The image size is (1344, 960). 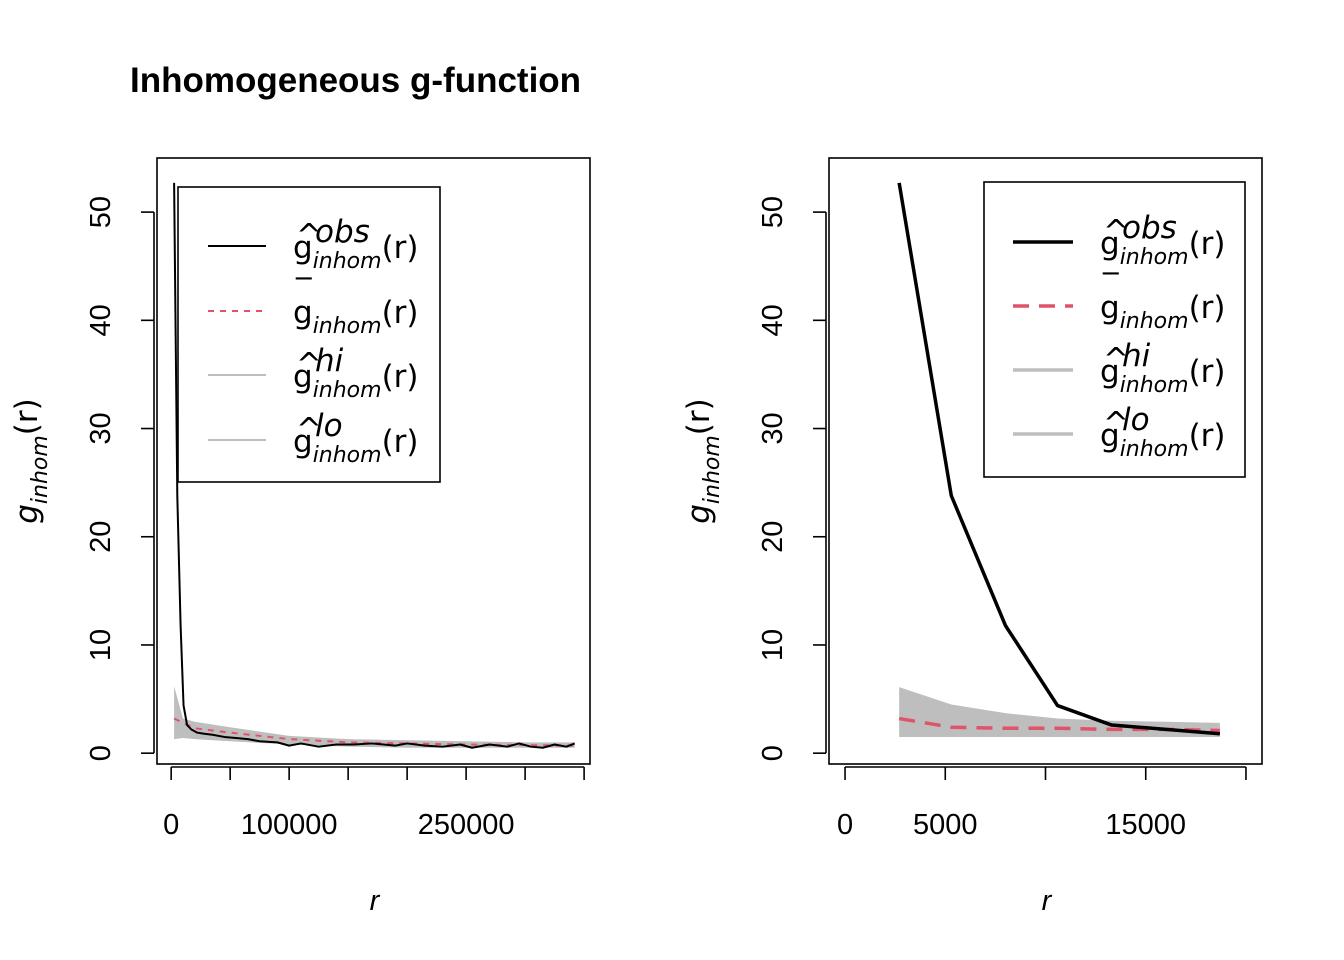 I want to click on x-tick-label: 5000, so click(x=945, y=825).